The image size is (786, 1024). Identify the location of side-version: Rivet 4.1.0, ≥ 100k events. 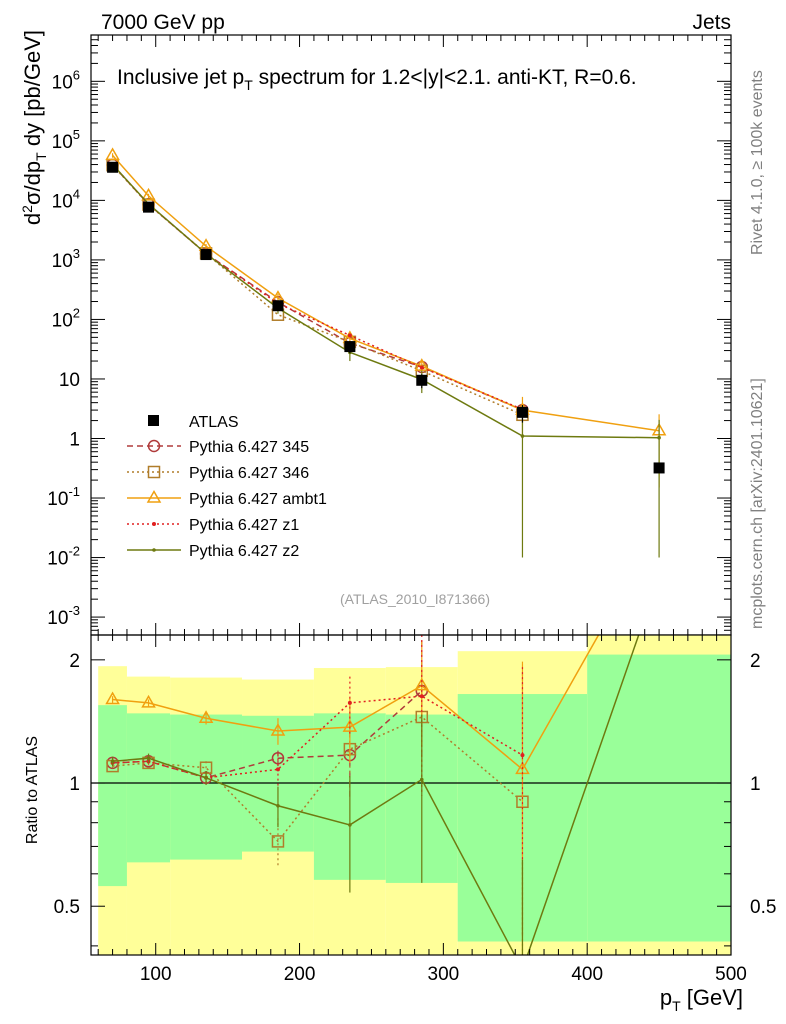
(757, 162).